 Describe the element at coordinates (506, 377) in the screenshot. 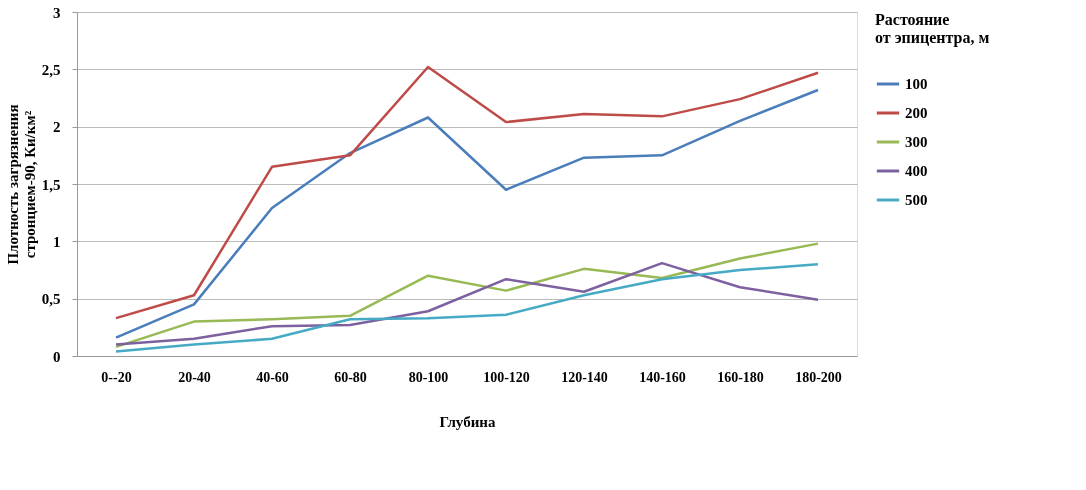

I see `x-tick-label: 100-120` at that location.